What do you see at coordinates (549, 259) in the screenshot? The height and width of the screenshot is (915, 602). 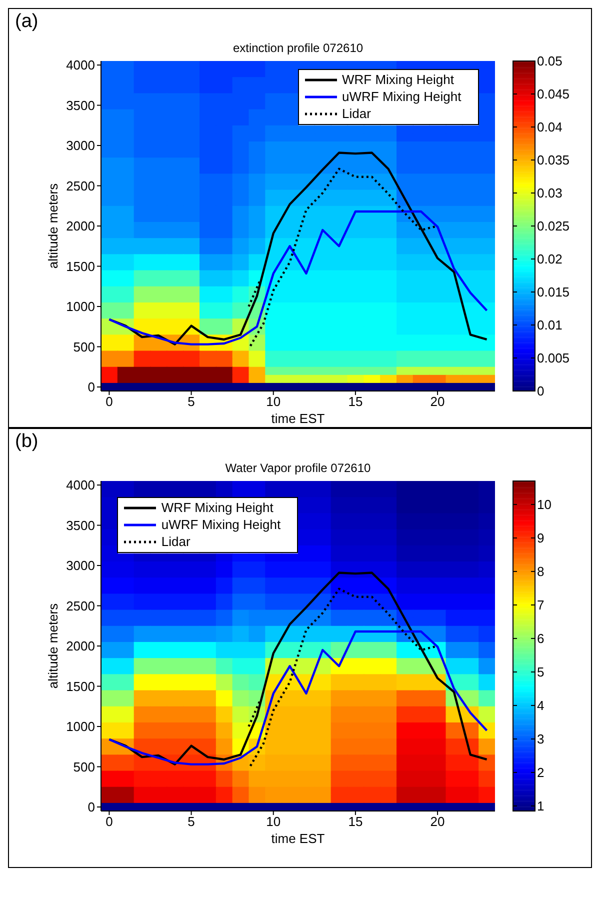 I see `color-bar-label: 0.02` at bounding box center [549, 259].